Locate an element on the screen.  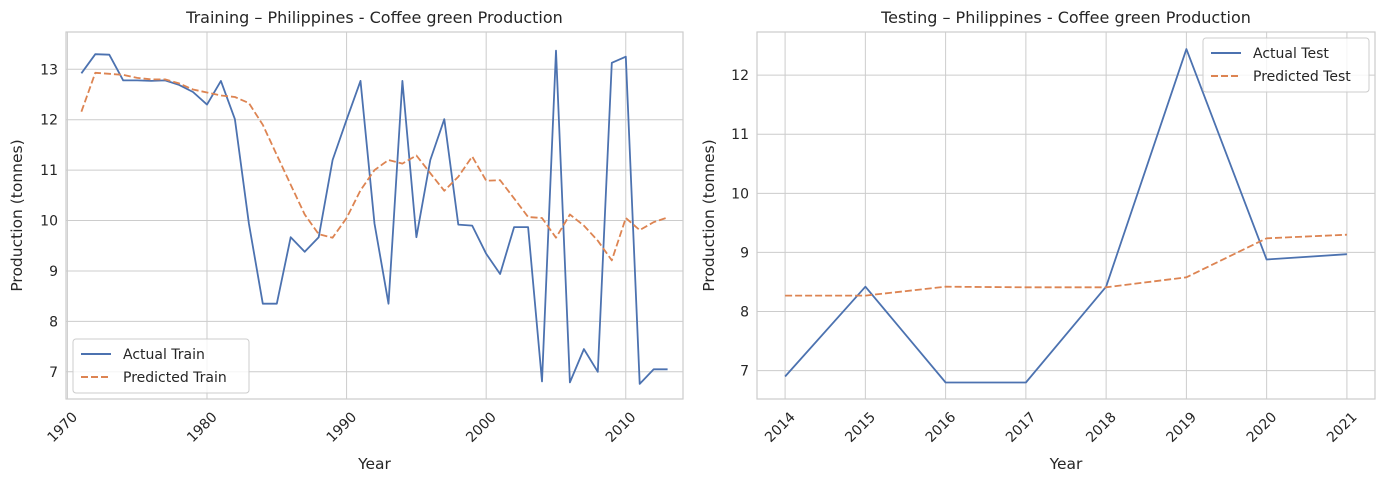
testing-x-tick-label: 2020 is located at coordinates (1262, 427).